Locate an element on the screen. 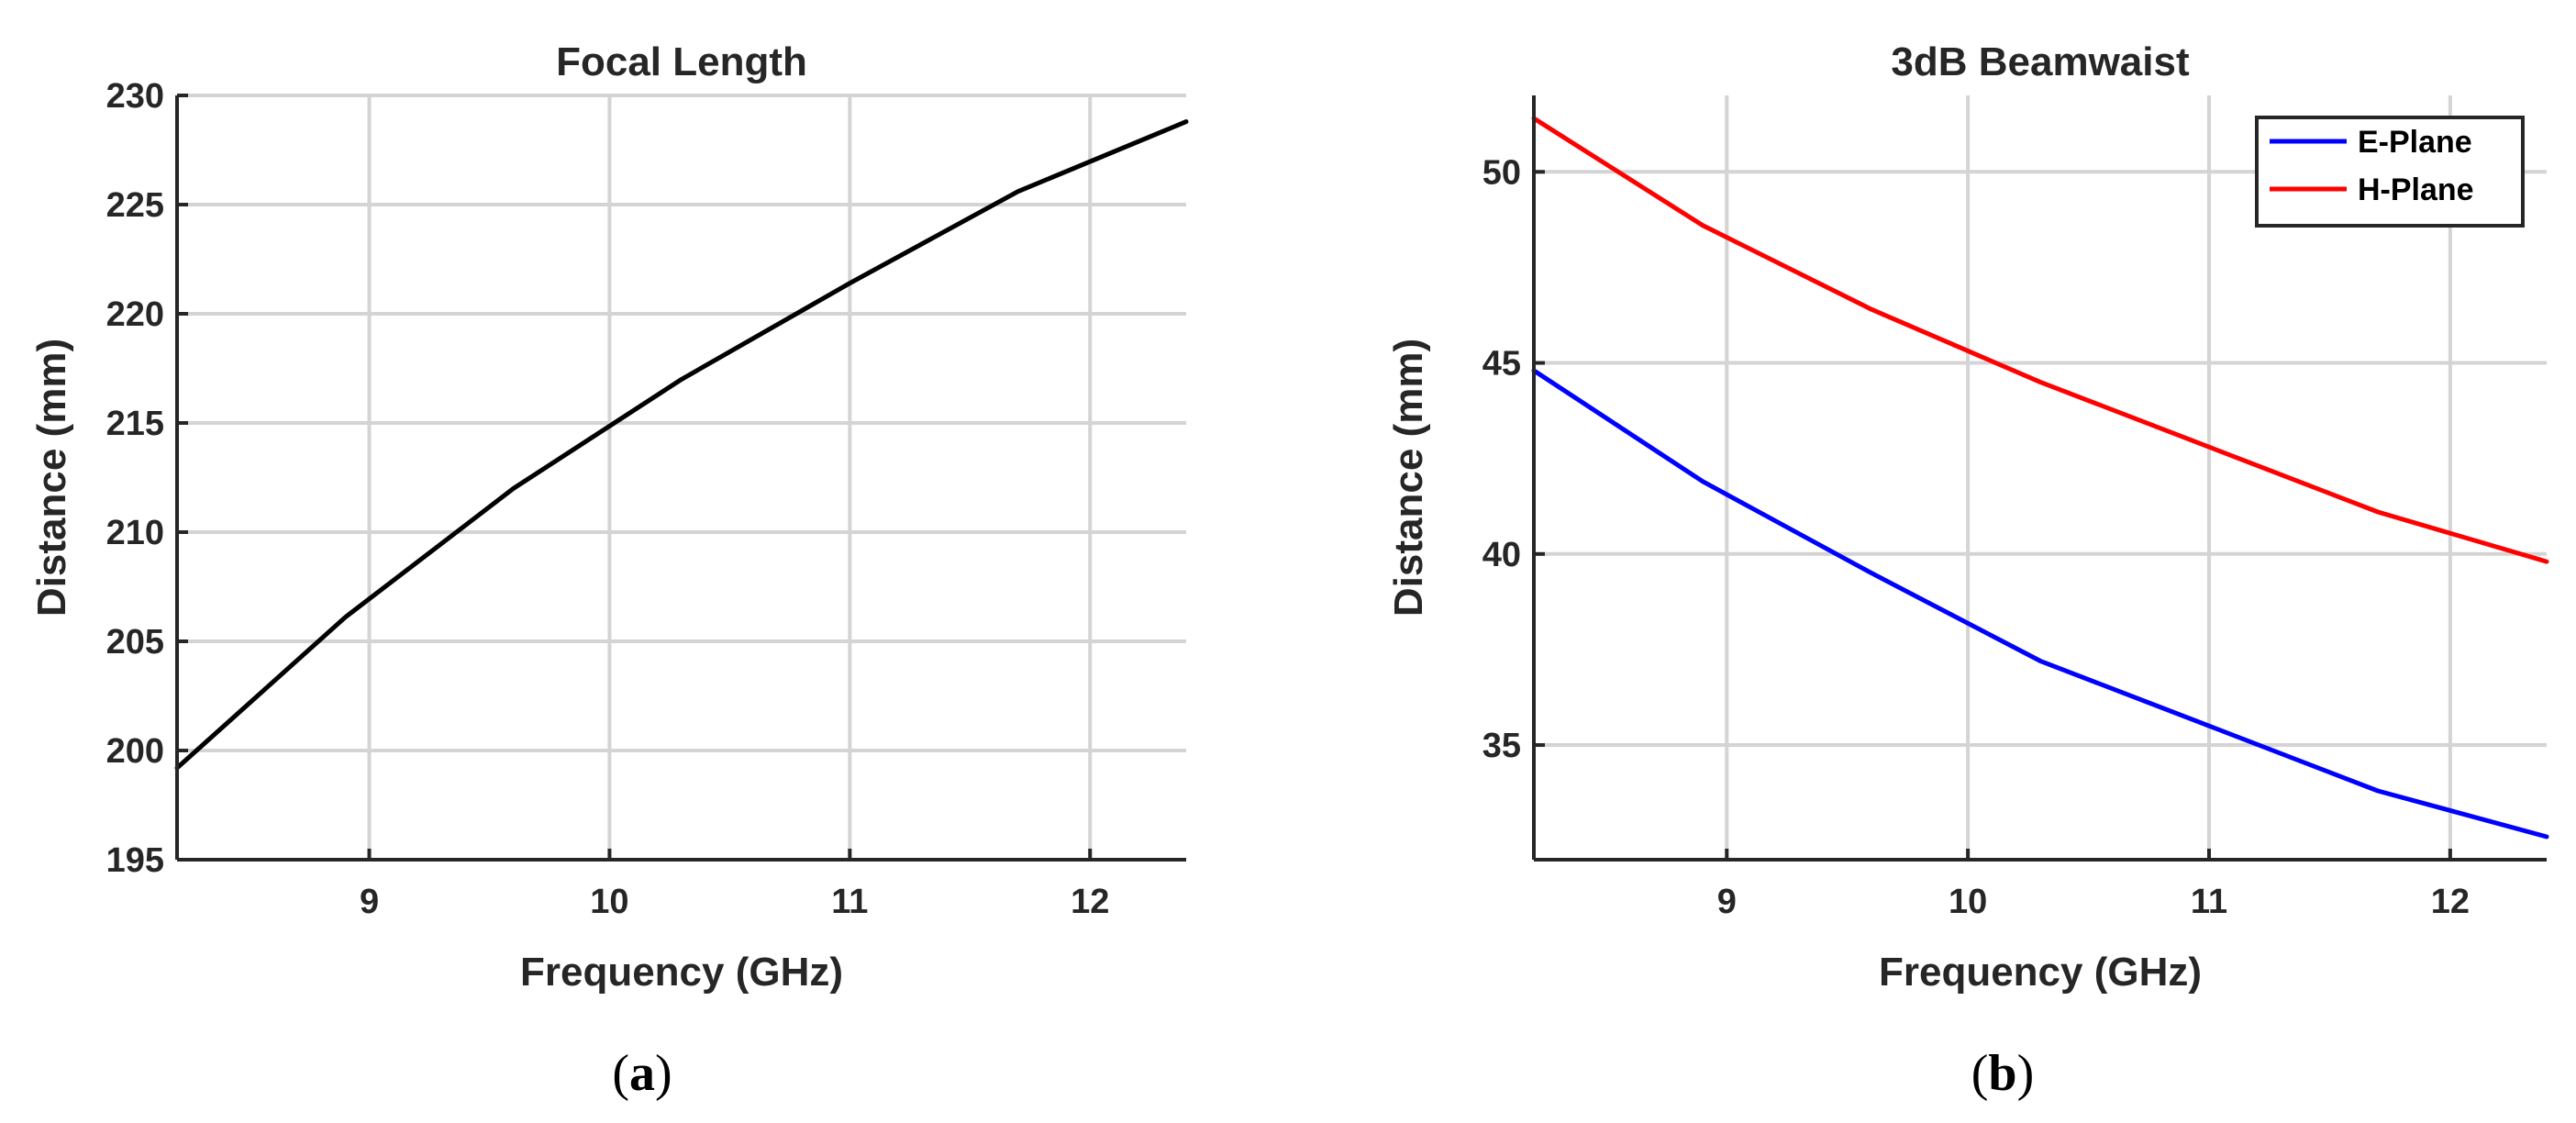 The width and height of the screenshot is (2576, 1123). y-tick-label: 210 is located at coordinates (135, 533).